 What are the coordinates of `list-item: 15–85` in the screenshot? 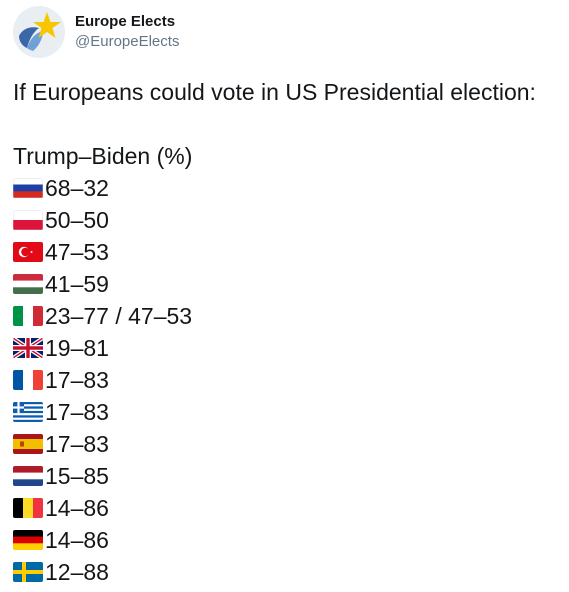 It's located at (288, 476).